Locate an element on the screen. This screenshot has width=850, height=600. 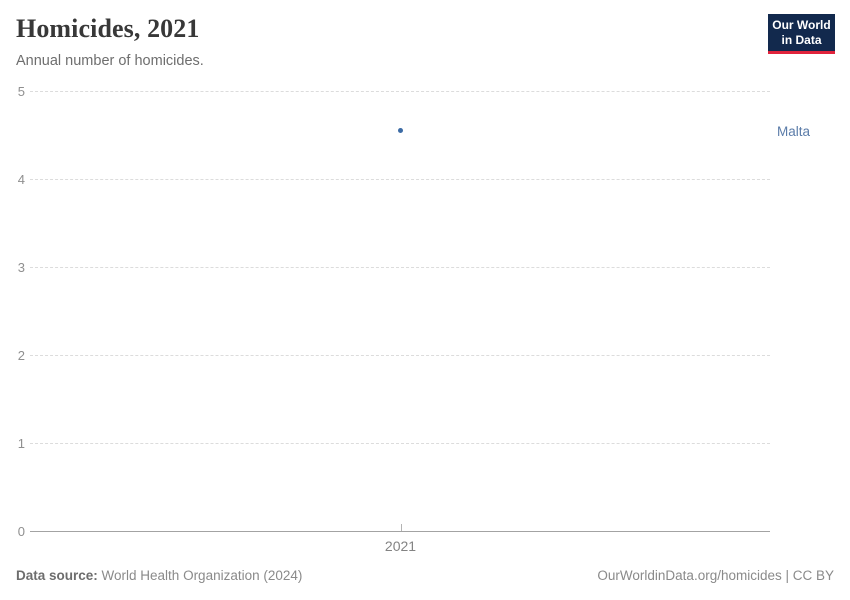
logo-line2: in Data is located at coordinates (801, 39).